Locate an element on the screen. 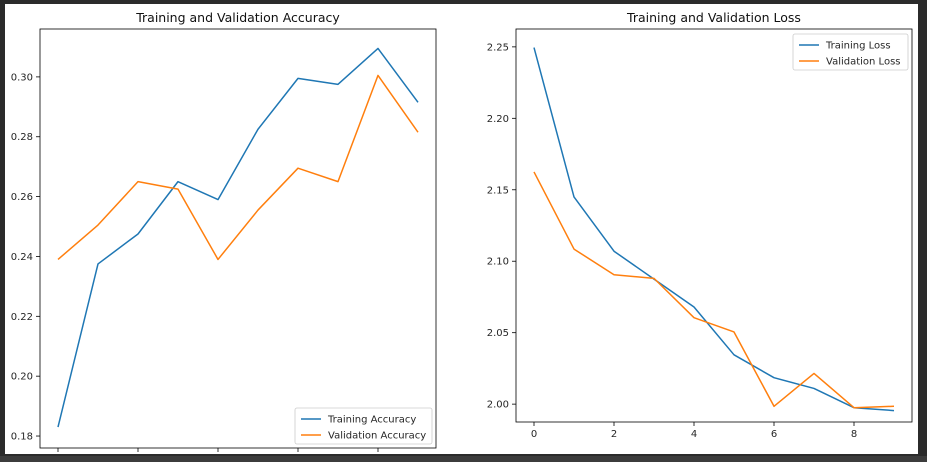 This screenshot has width=927, height=462. y-tick-label: 2.15 is located at coordinates (498, 190).